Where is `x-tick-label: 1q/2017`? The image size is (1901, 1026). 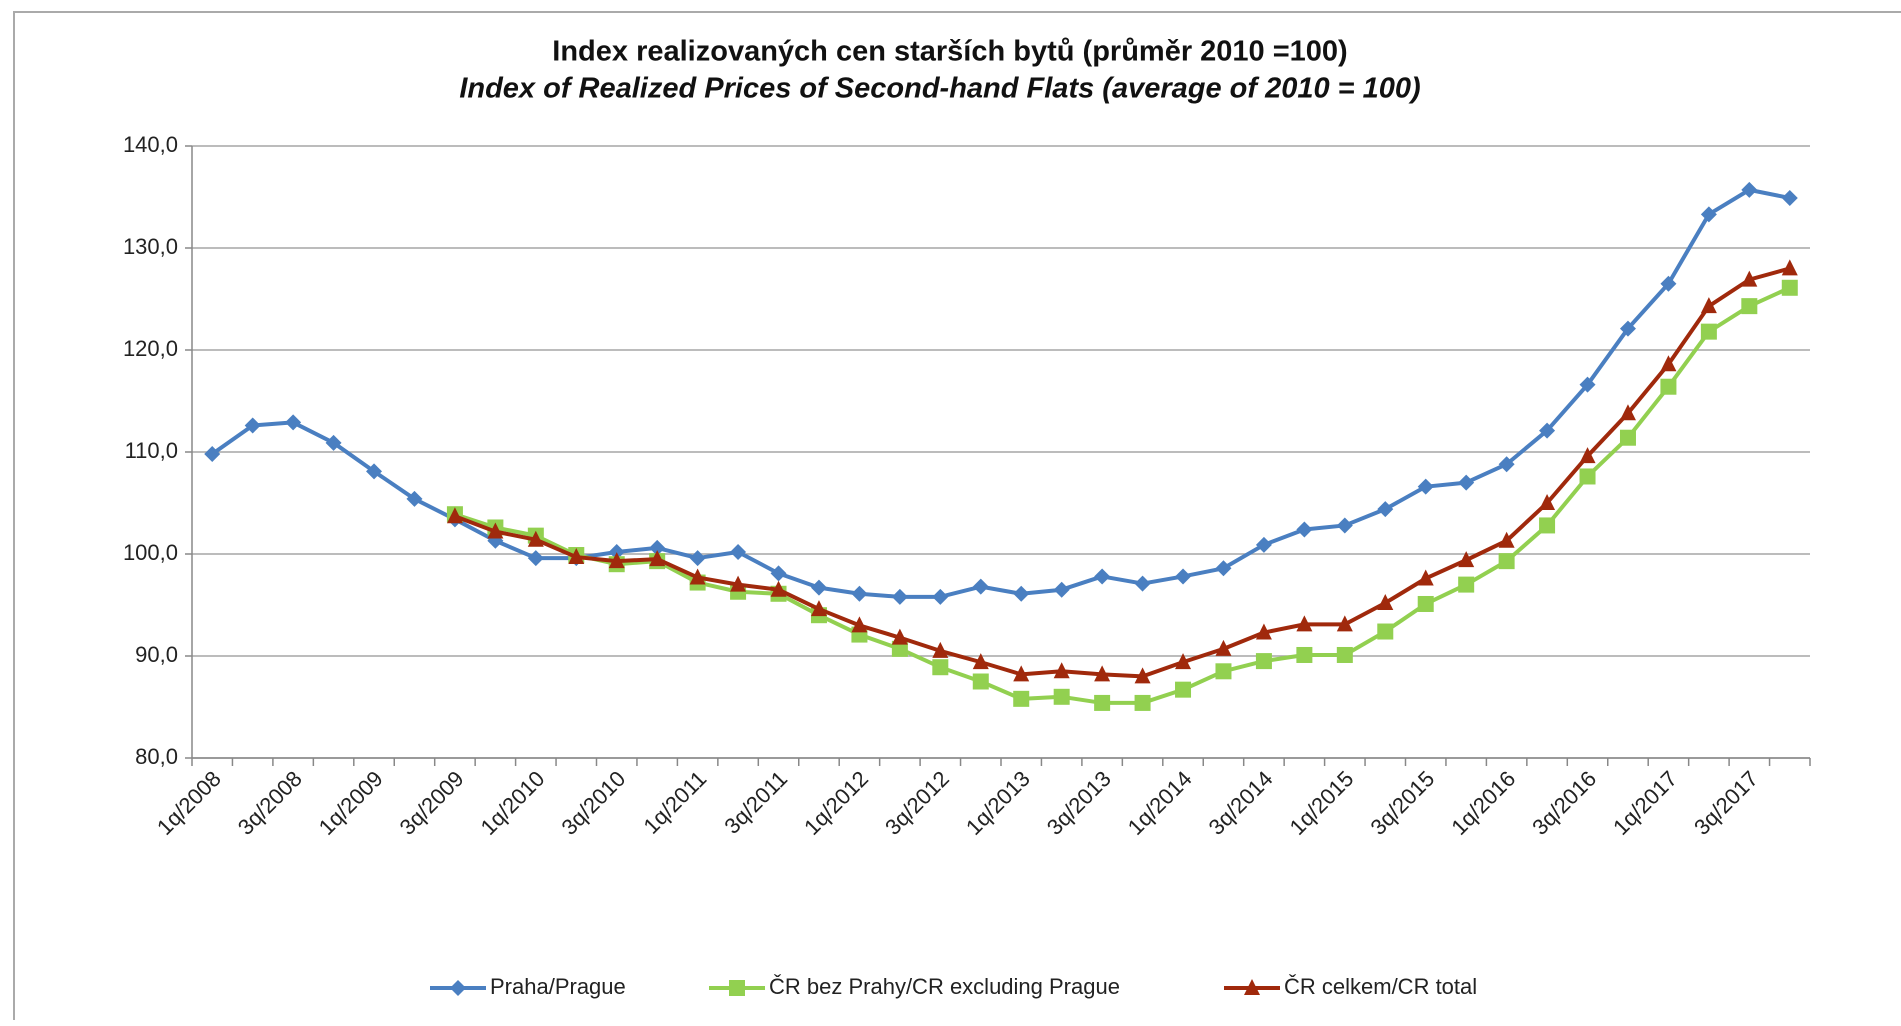 x-tick-label: 1q/2017 is located at coordinates (1645, 803).